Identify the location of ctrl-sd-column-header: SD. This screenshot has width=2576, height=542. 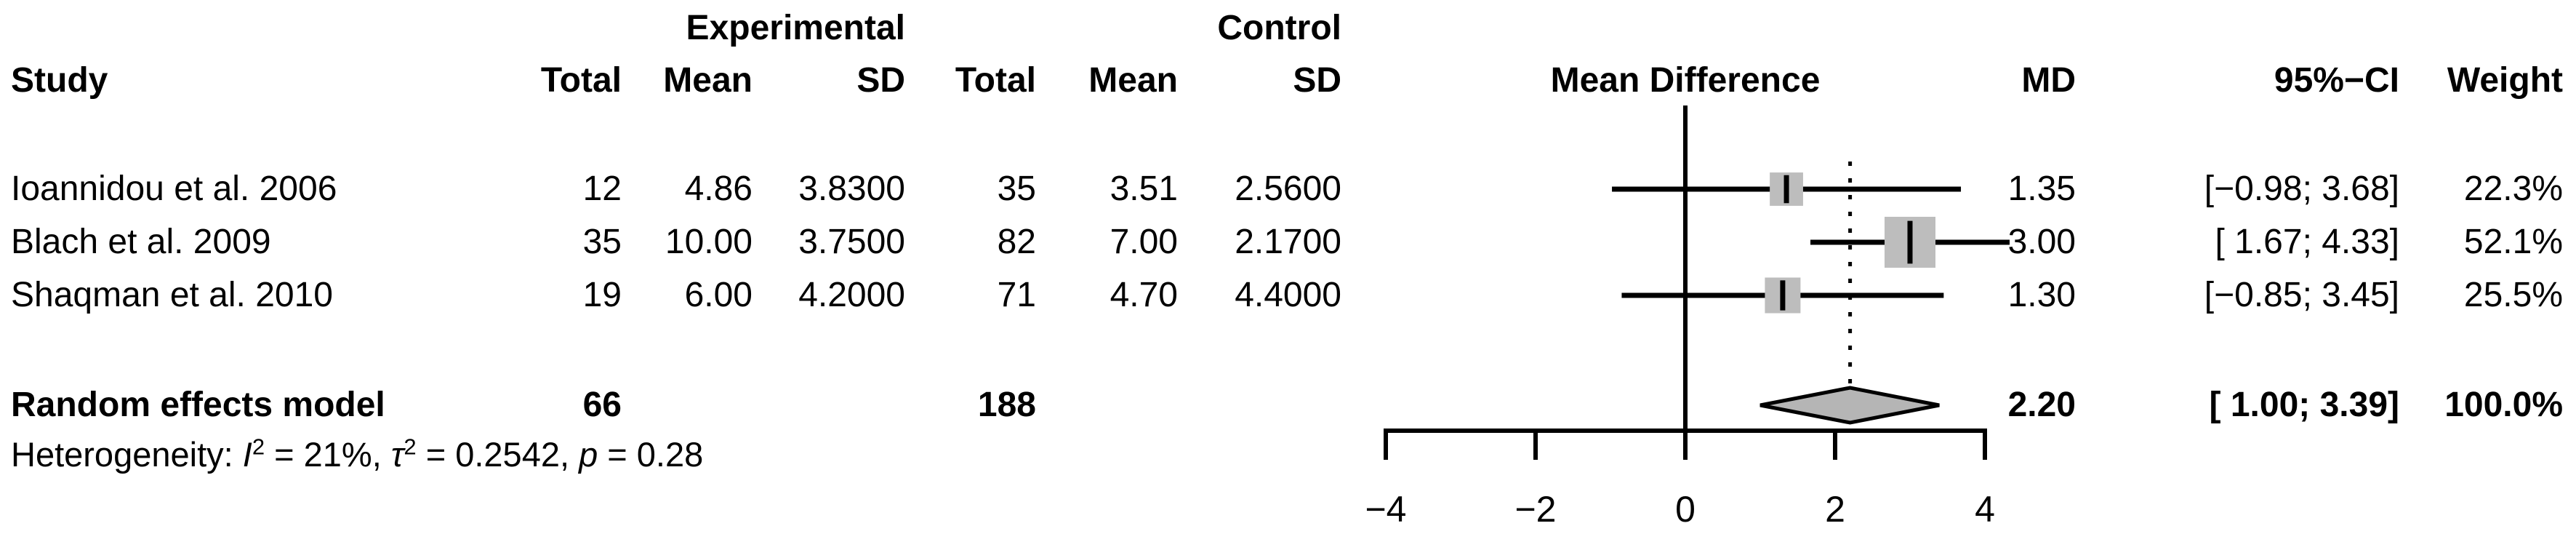
(1317, 80).